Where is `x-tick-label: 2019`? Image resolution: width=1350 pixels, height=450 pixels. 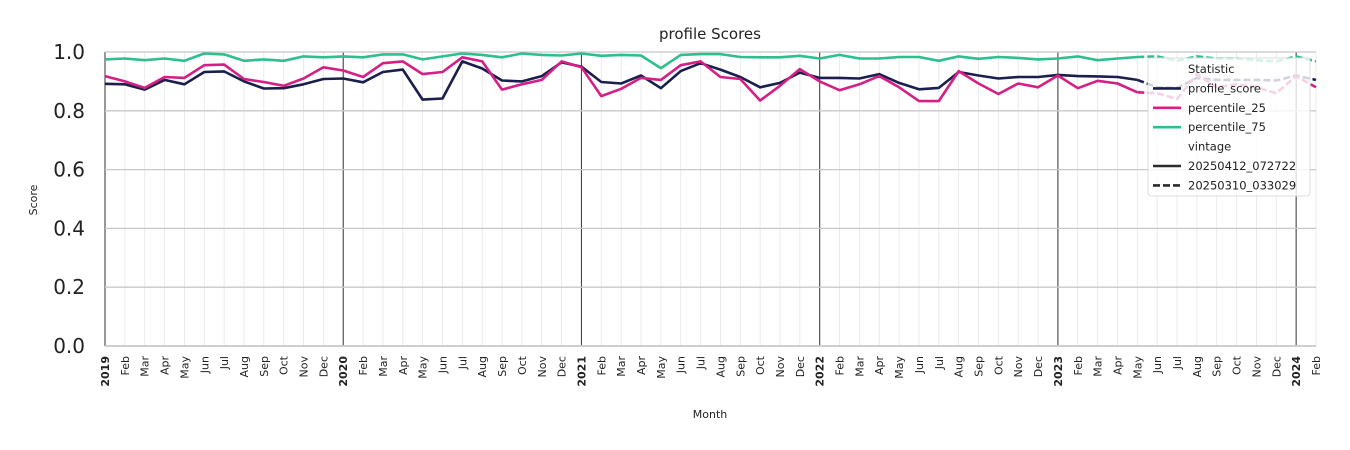 x-tick-label: 2019 is located at coordinates (105, 371).